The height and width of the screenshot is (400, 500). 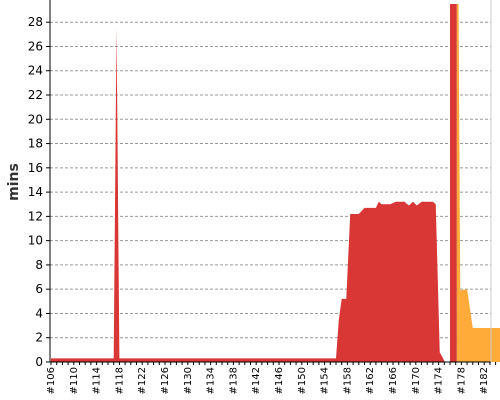 What do you see at coordinates (35, 22) in the screenshot?
I see `y-tick-label: 28` at bounding box center [35, 22].